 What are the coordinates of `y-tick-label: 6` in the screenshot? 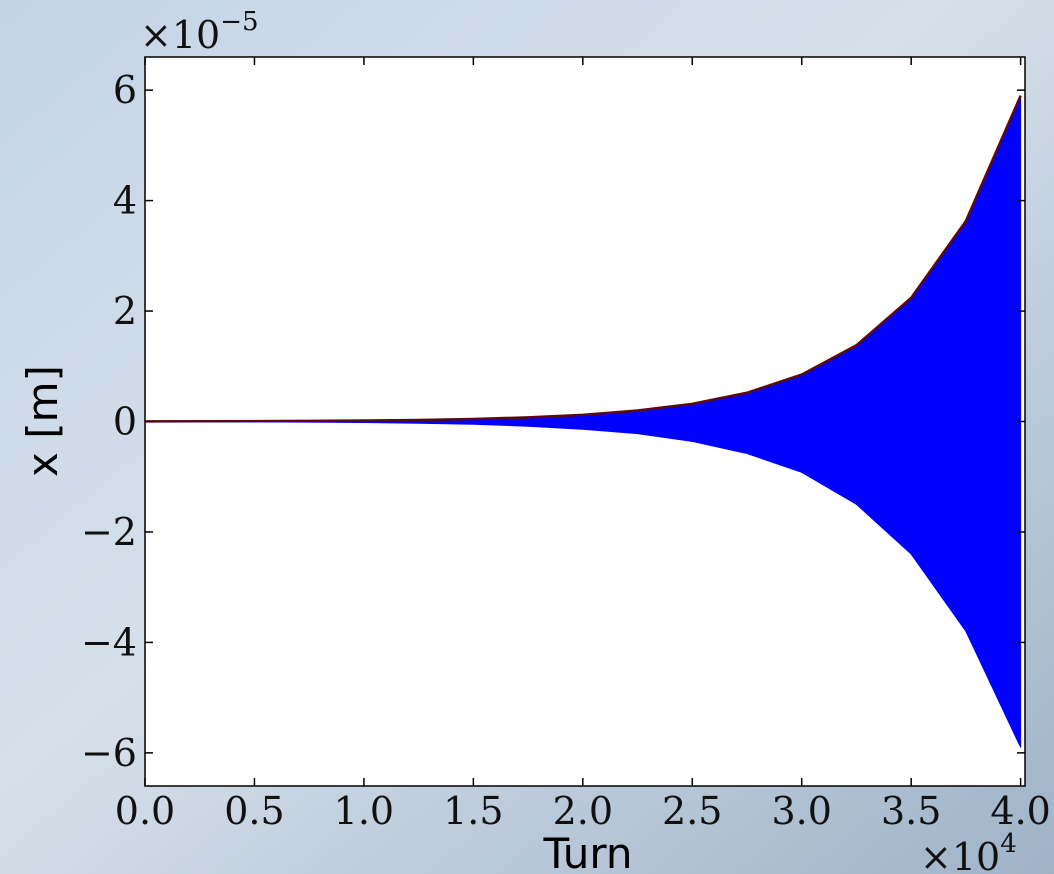 It's located at (125, 90).